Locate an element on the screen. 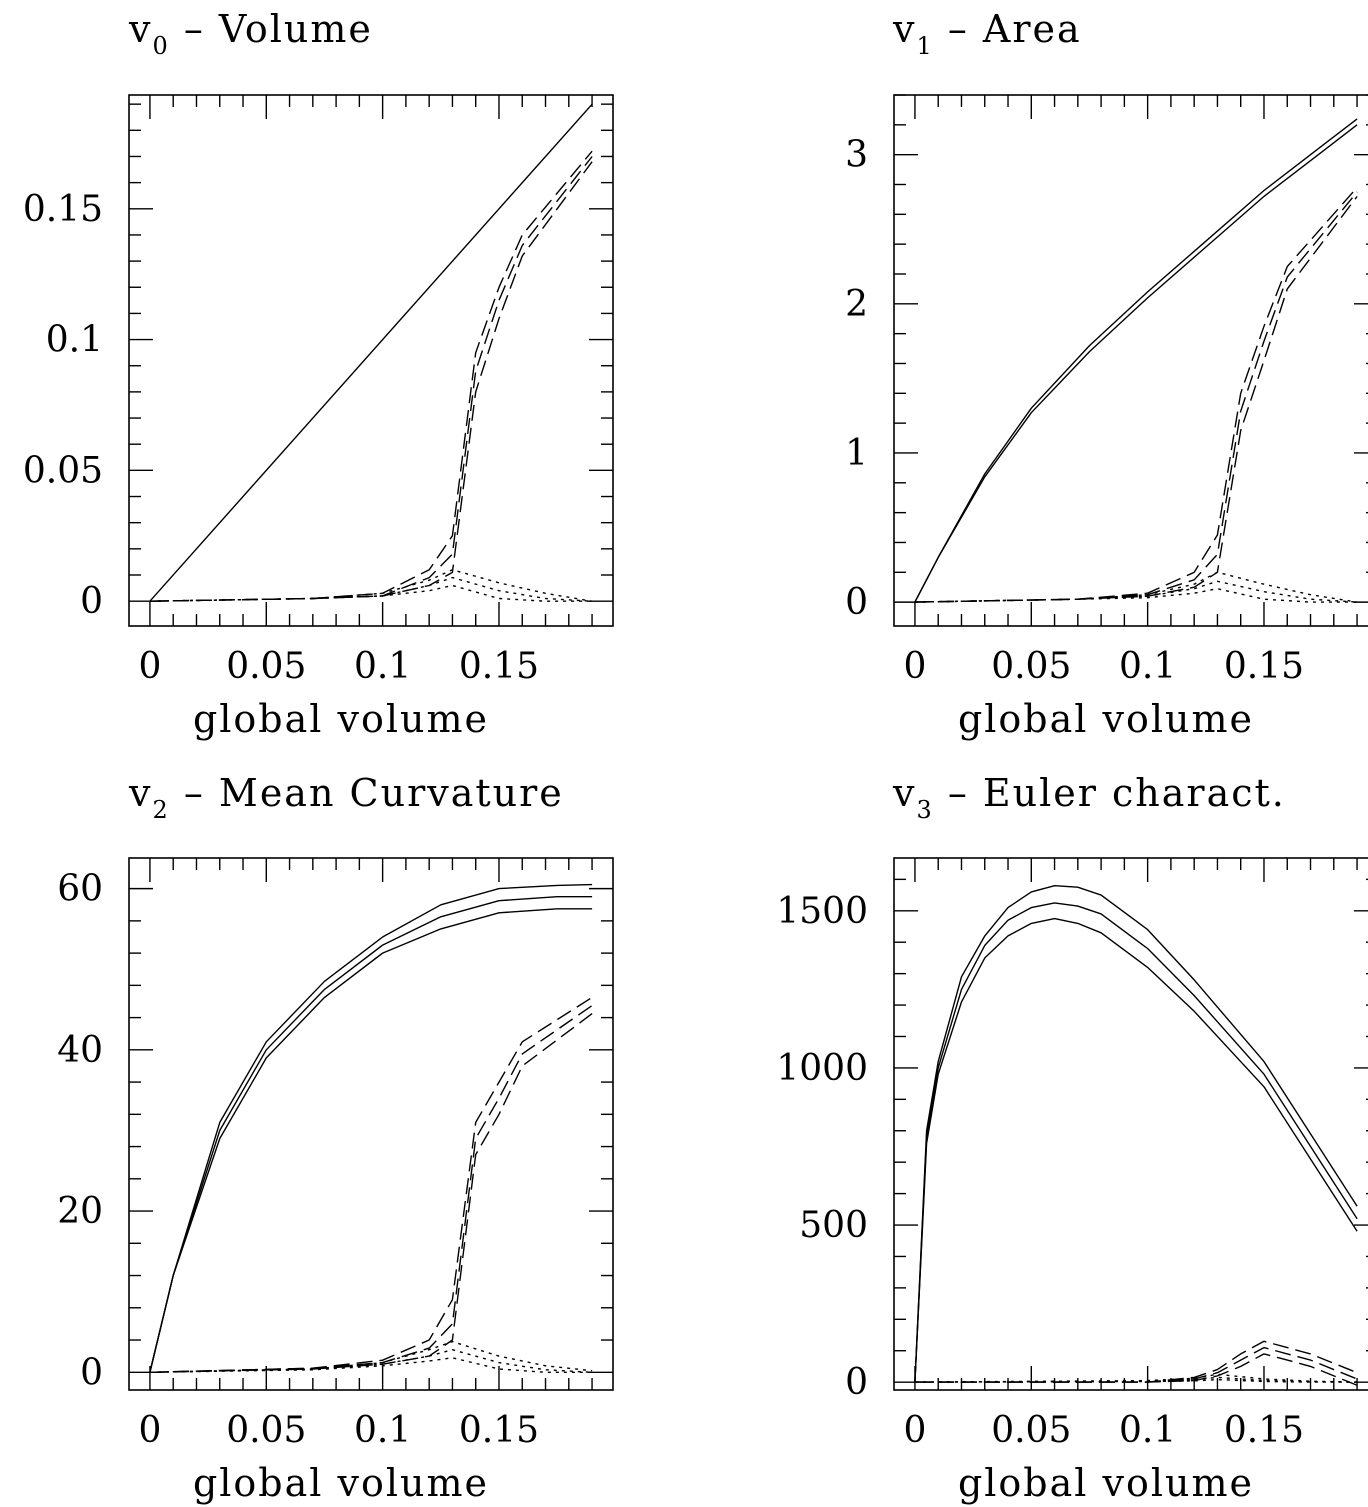 The width and height of the screenshot is (1368, 1507). y-tick-label: 3 is located at coordinates (856, 155).